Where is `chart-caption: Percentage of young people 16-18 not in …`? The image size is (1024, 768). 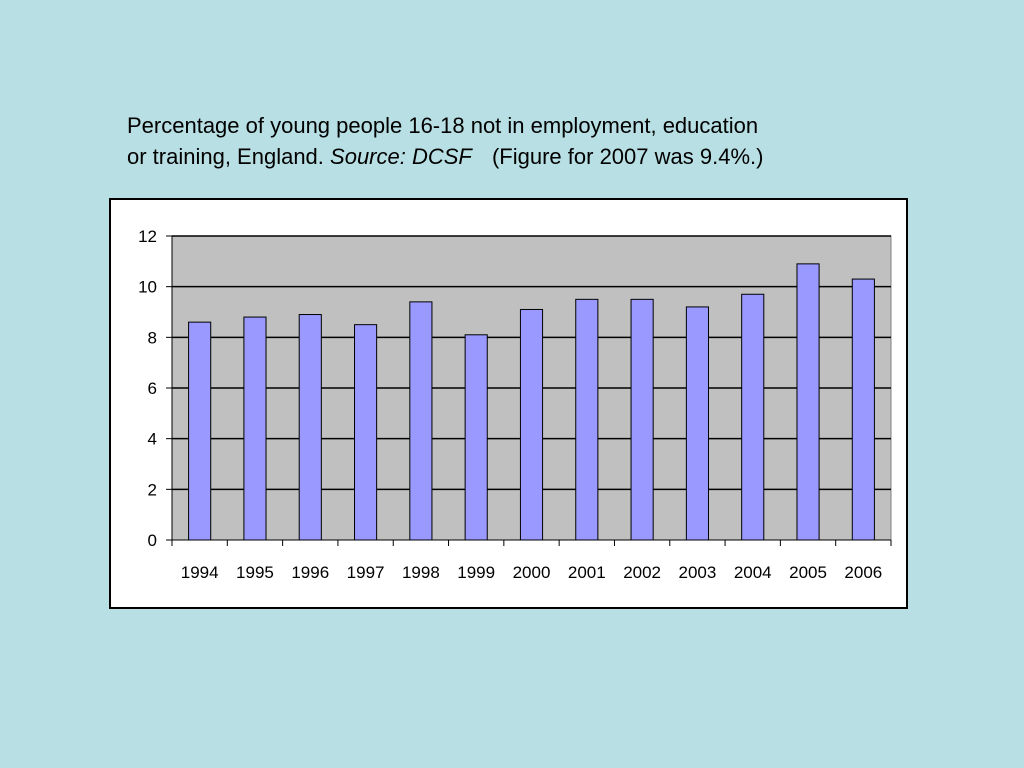
chart-caption: Percentage of young people 16-18 not in … is located at coordinates (517, 141).